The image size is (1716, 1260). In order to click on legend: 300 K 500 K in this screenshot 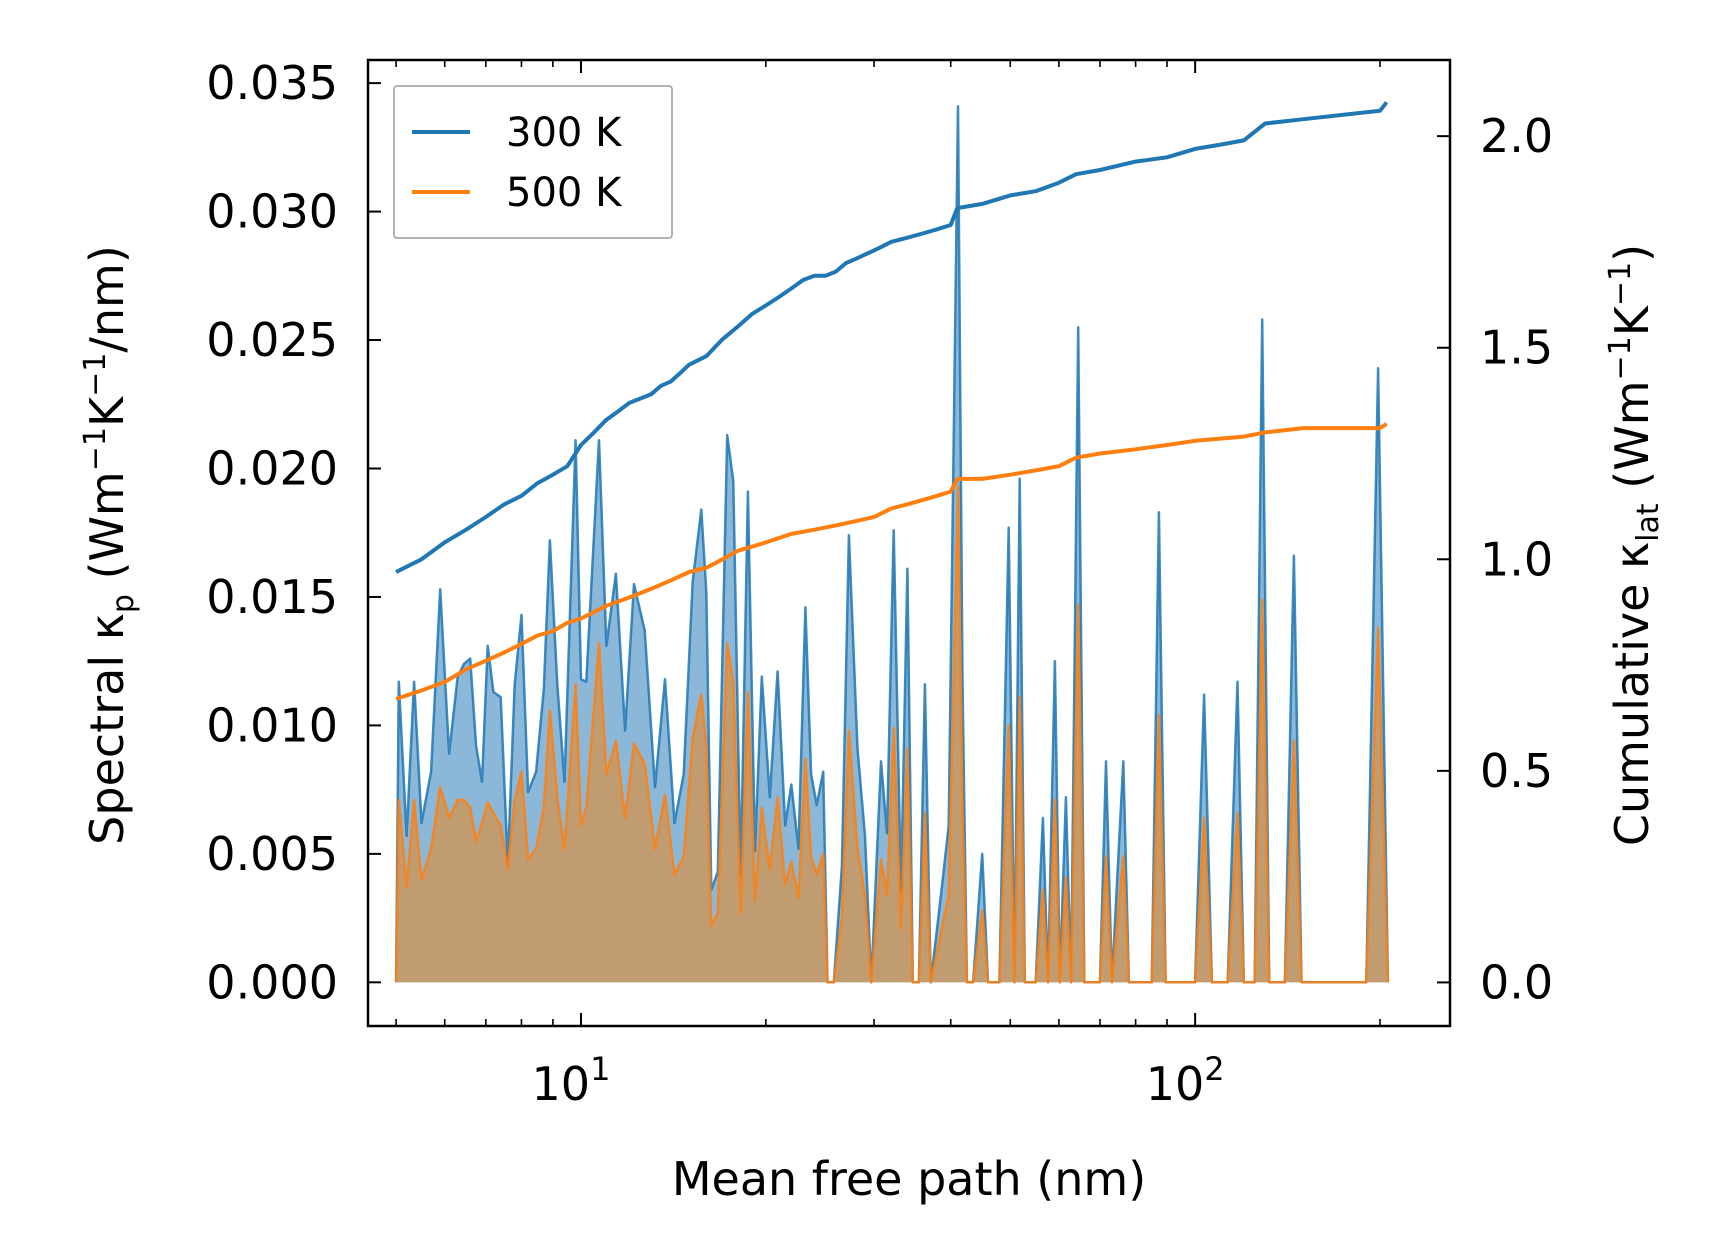, I will do `click(533, 162)`.